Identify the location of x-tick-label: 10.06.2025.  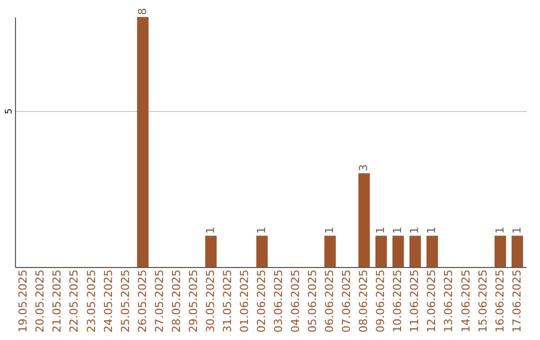
(397, 301).